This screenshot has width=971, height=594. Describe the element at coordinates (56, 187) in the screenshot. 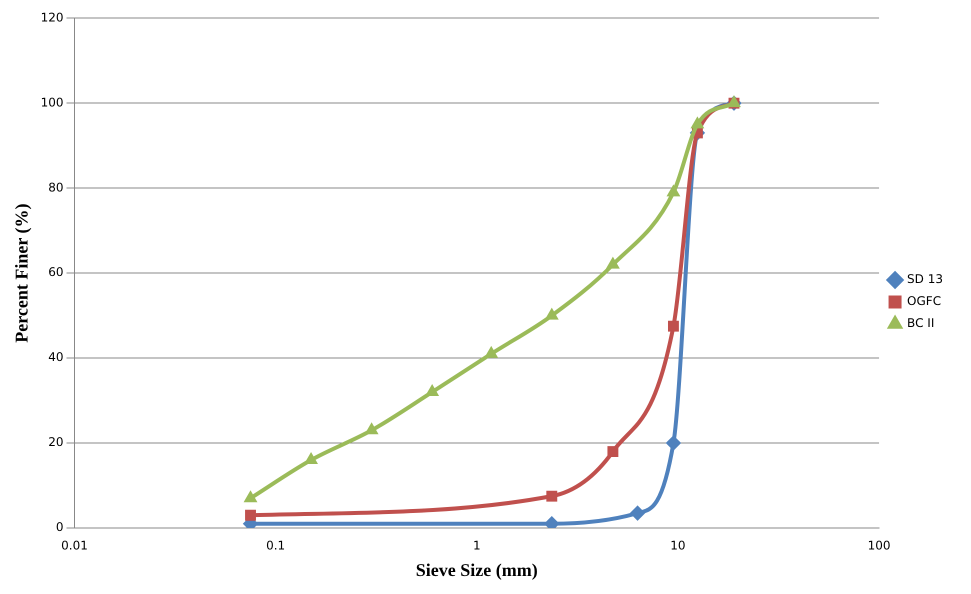

I see `y-tick-label: 80` at that location.